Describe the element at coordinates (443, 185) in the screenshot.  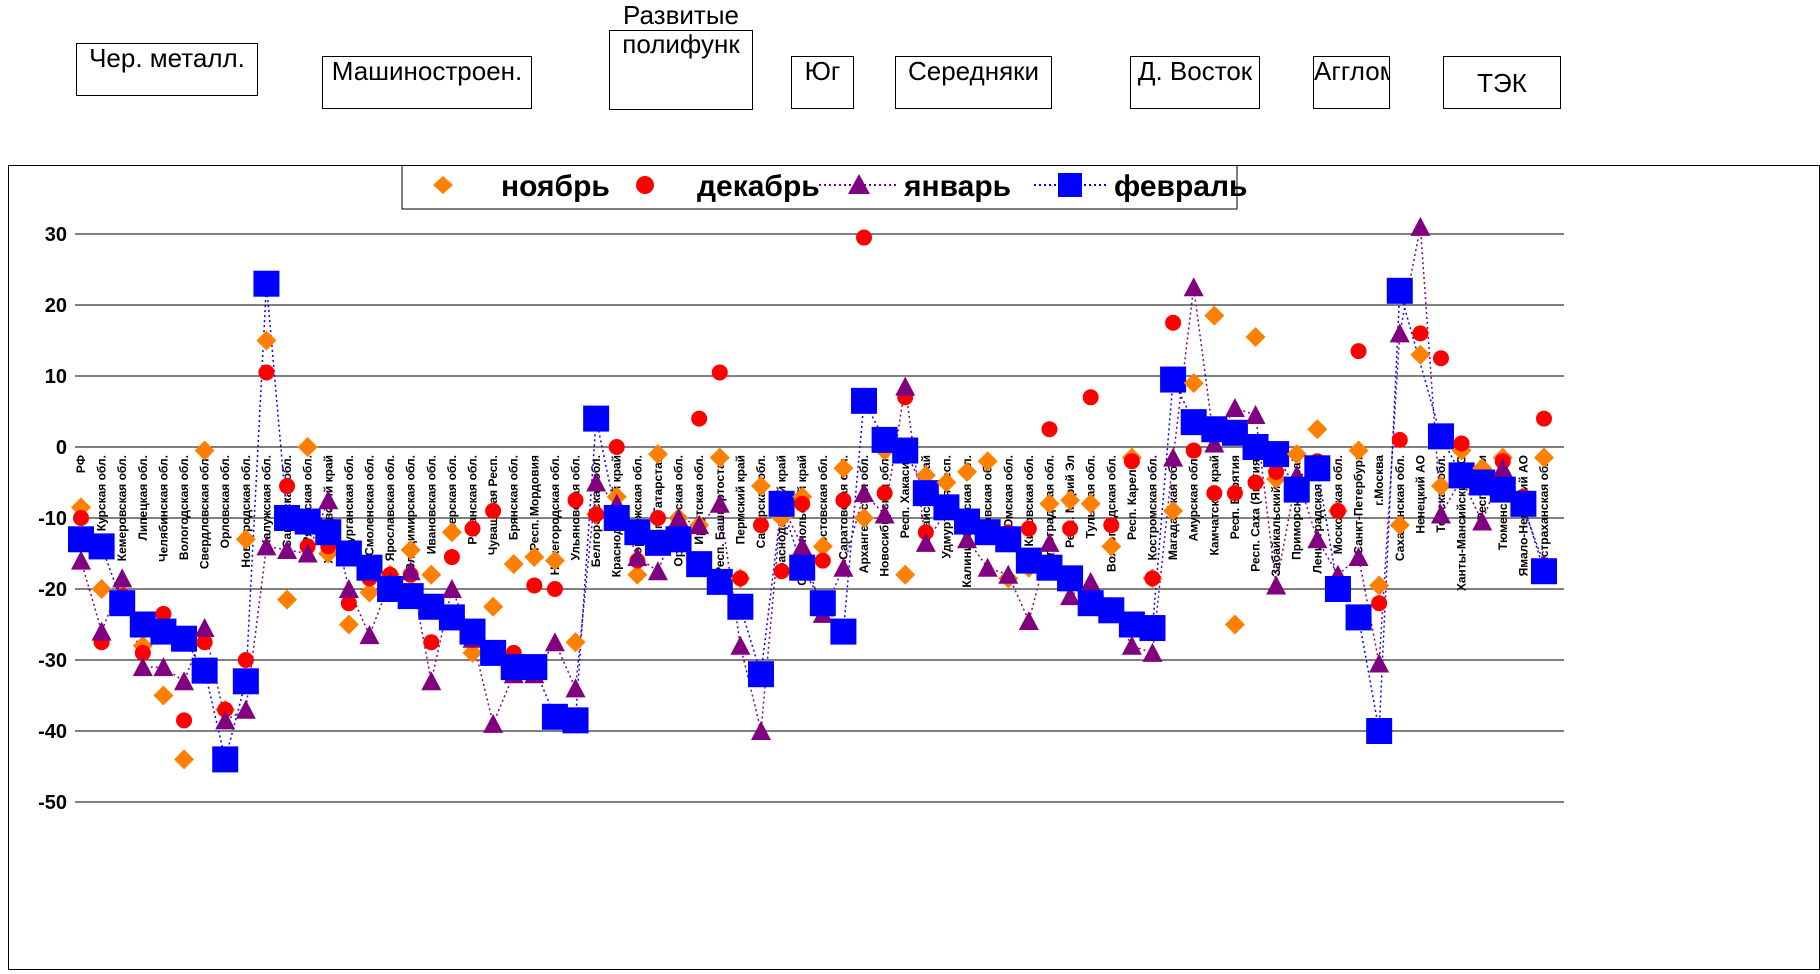
I see `legend-marker-nov` at that location.